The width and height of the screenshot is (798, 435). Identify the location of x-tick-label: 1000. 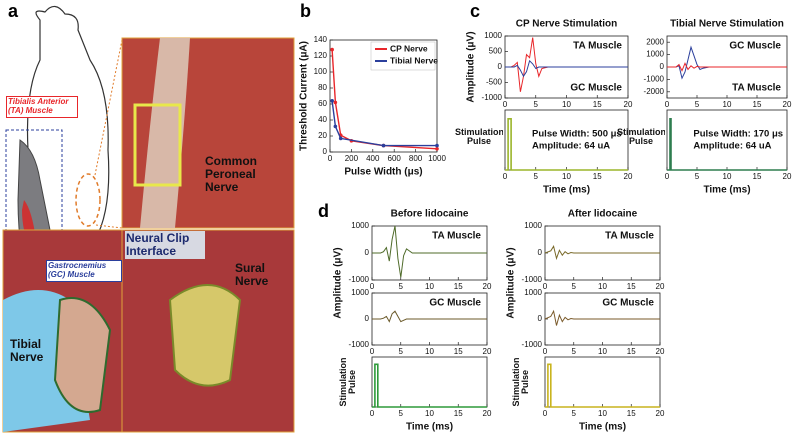
(437, 158).